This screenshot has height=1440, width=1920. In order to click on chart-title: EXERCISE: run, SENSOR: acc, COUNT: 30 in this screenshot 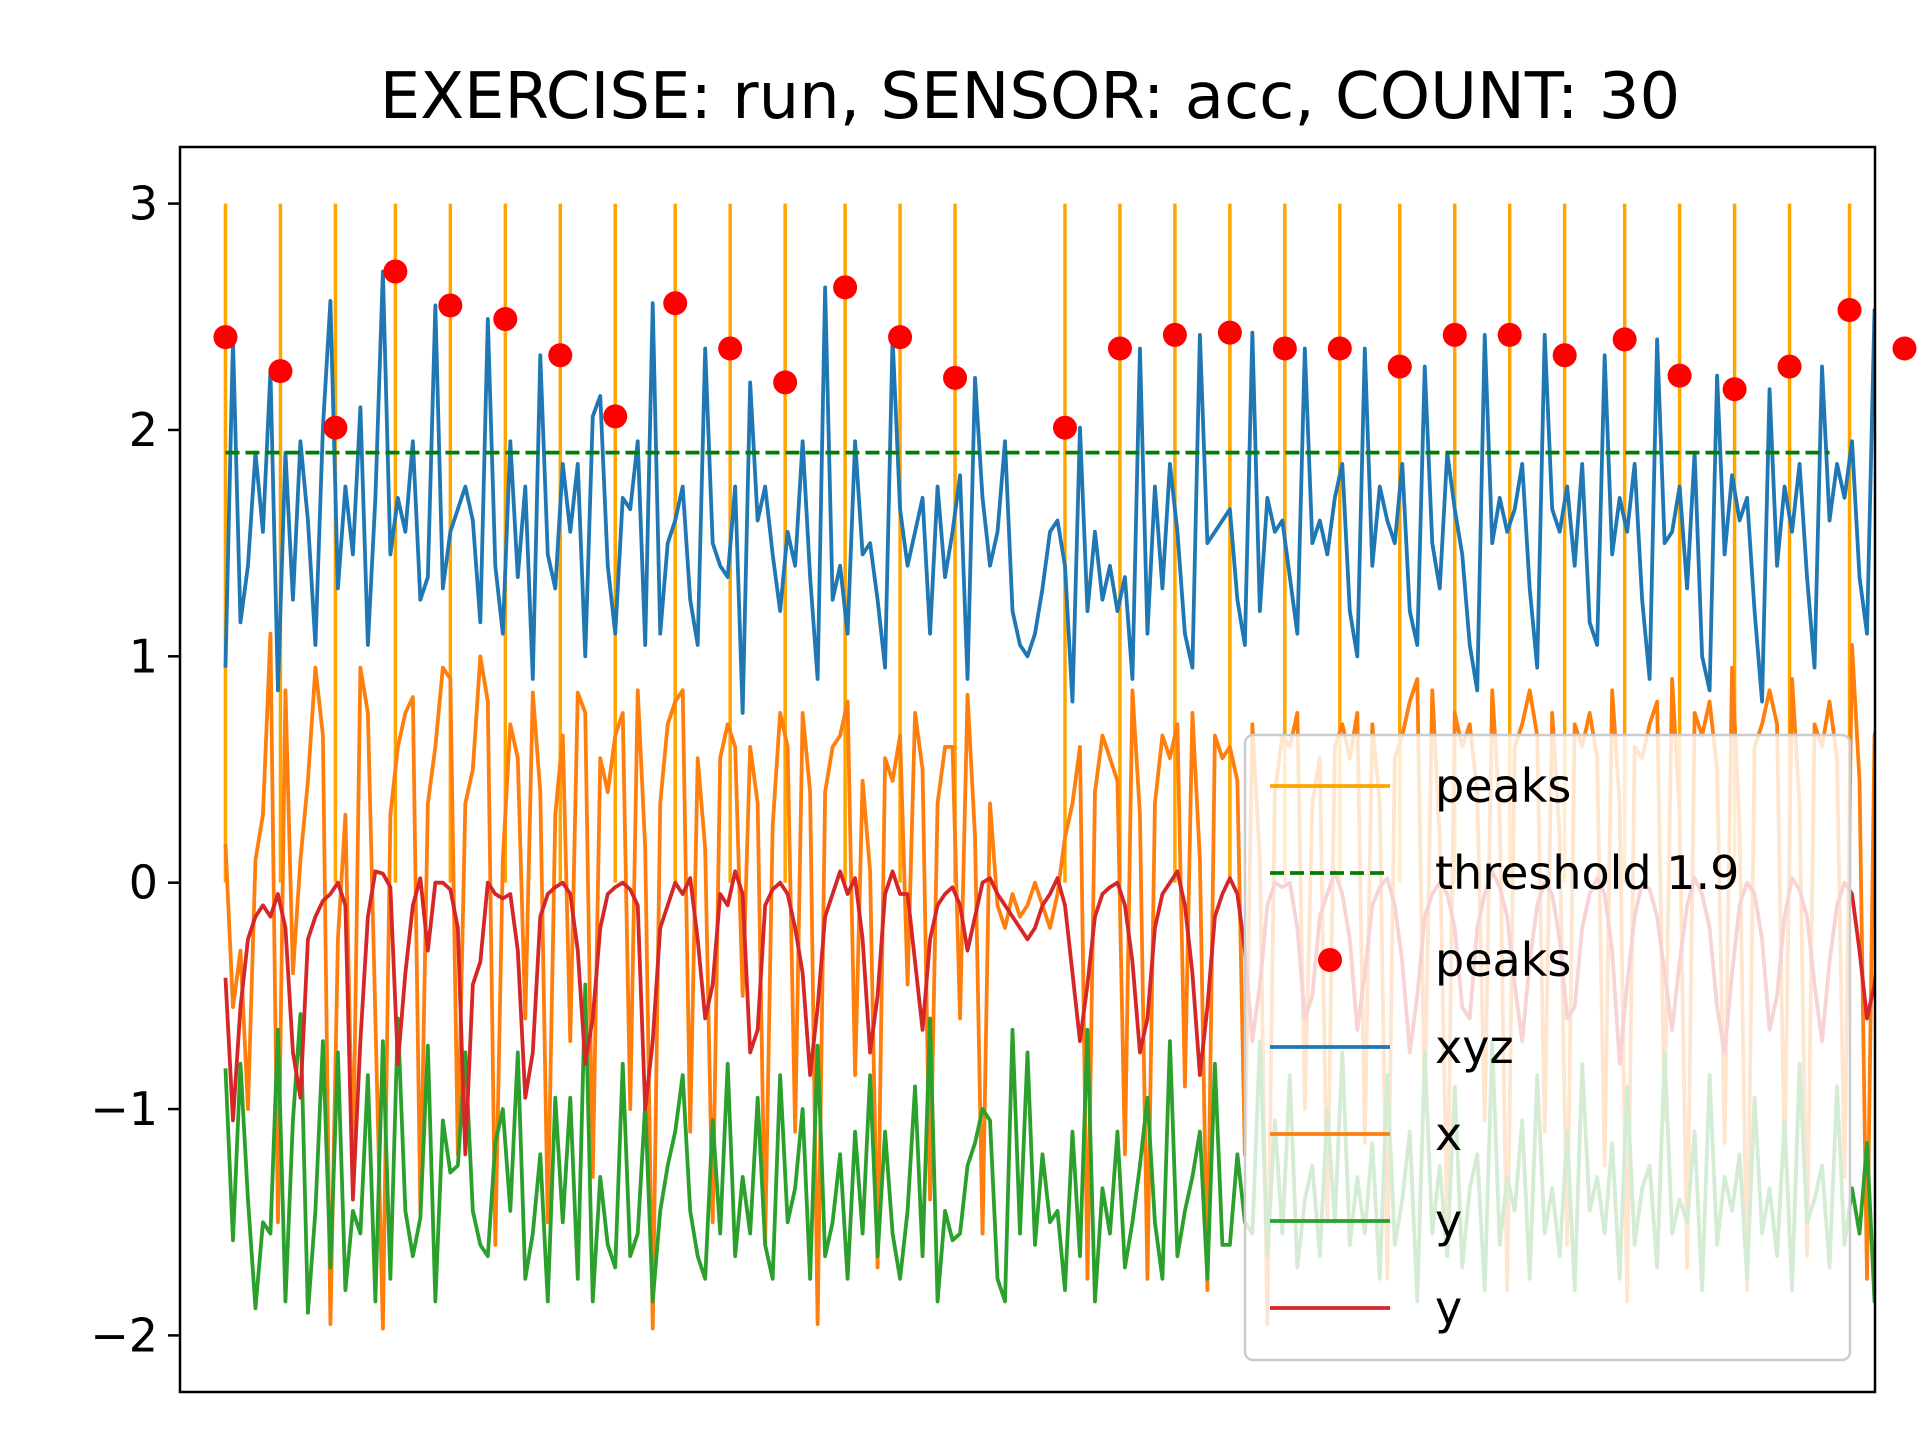, I will do `click(1030, 97)`.